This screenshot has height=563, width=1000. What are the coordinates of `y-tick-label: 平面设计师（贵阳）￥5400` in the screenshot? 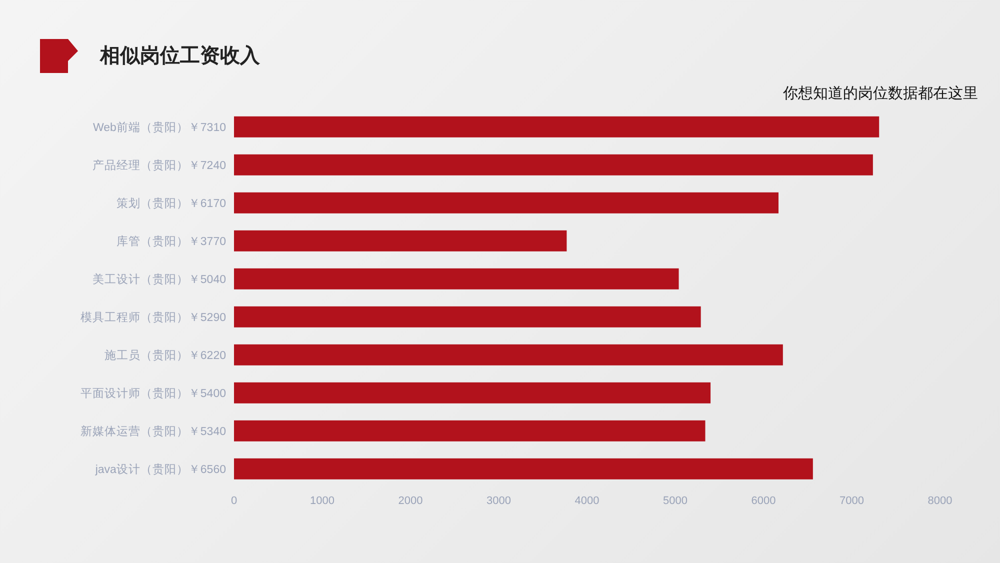 It's located at (153, 393).